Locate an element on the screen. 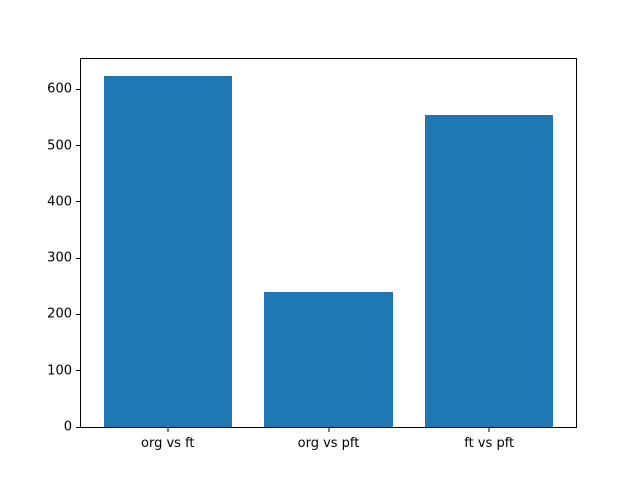 This screenshot has width=640, height=480. y-axis-tick-label: 200 is located at coordinates (59, 314).